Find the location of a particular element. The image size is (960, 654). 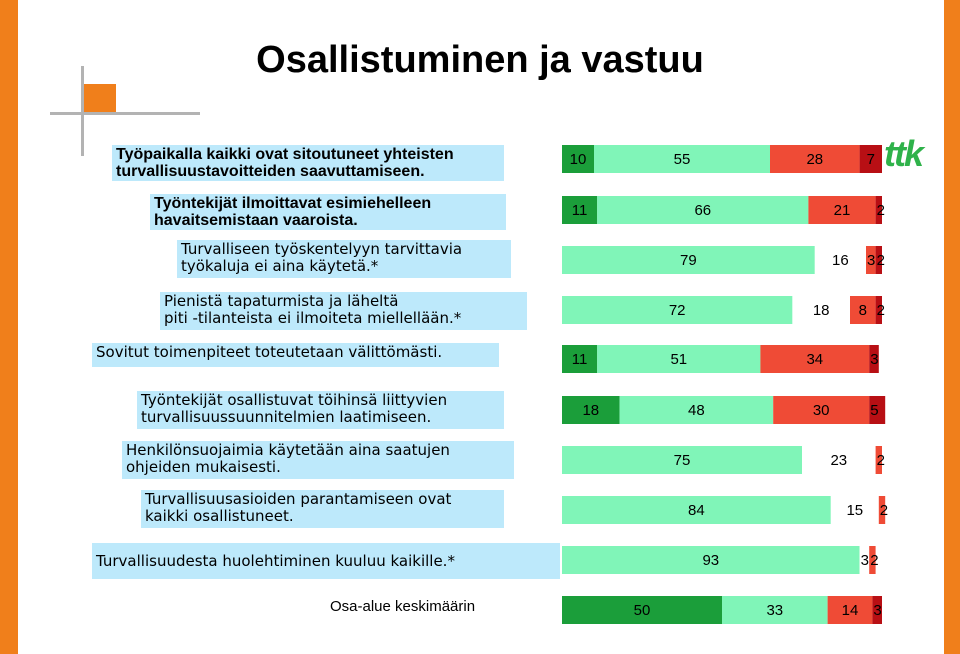

data-label-5-4: 3 is located at coordinates (874, 359).